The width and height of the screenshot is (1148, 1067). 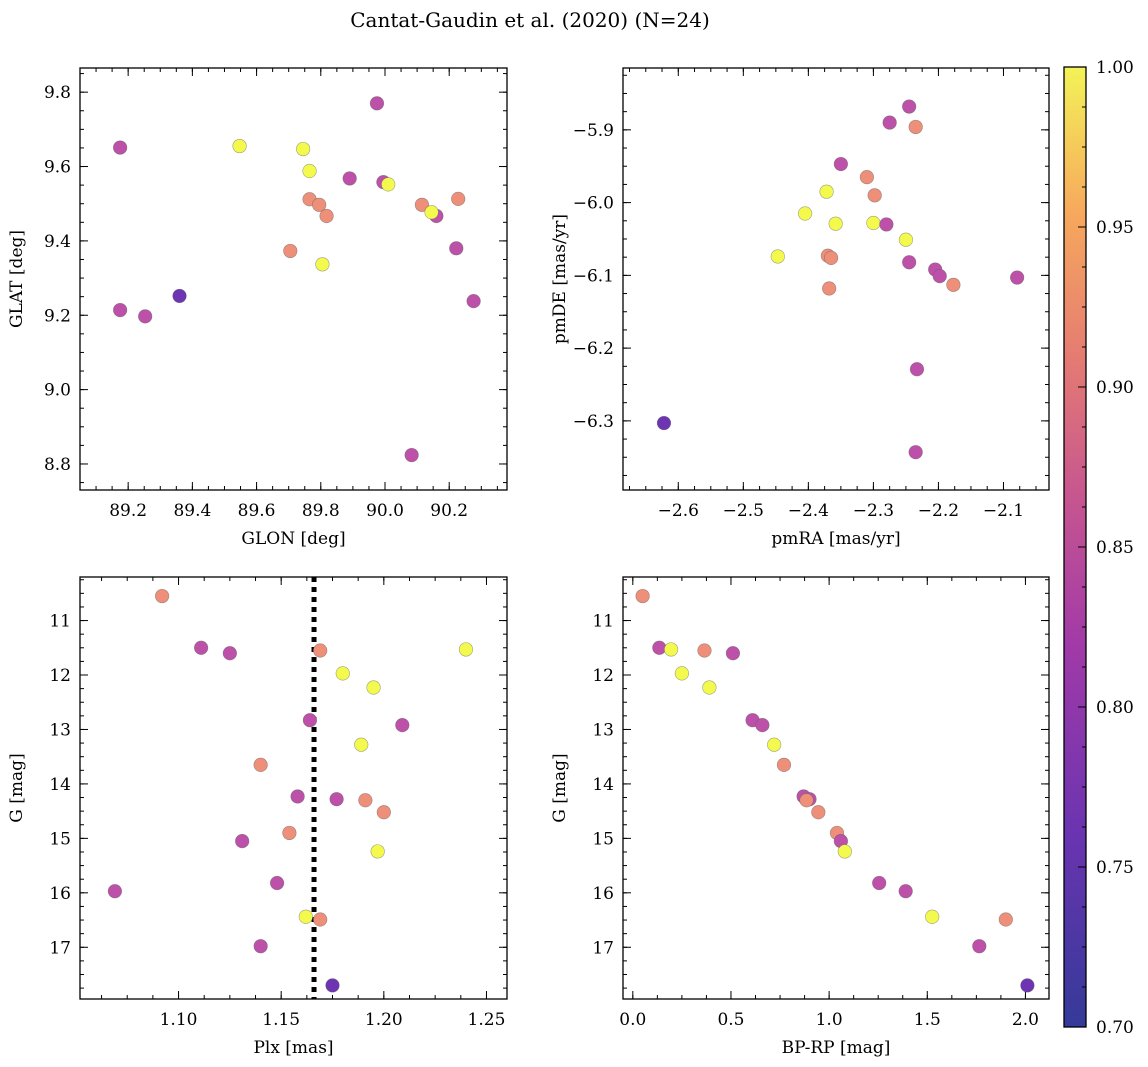 What do you see at coordinates (808, 511) in the screenshot?
I see `x-tick-label: −2.4` at bounding box center [808, 511].